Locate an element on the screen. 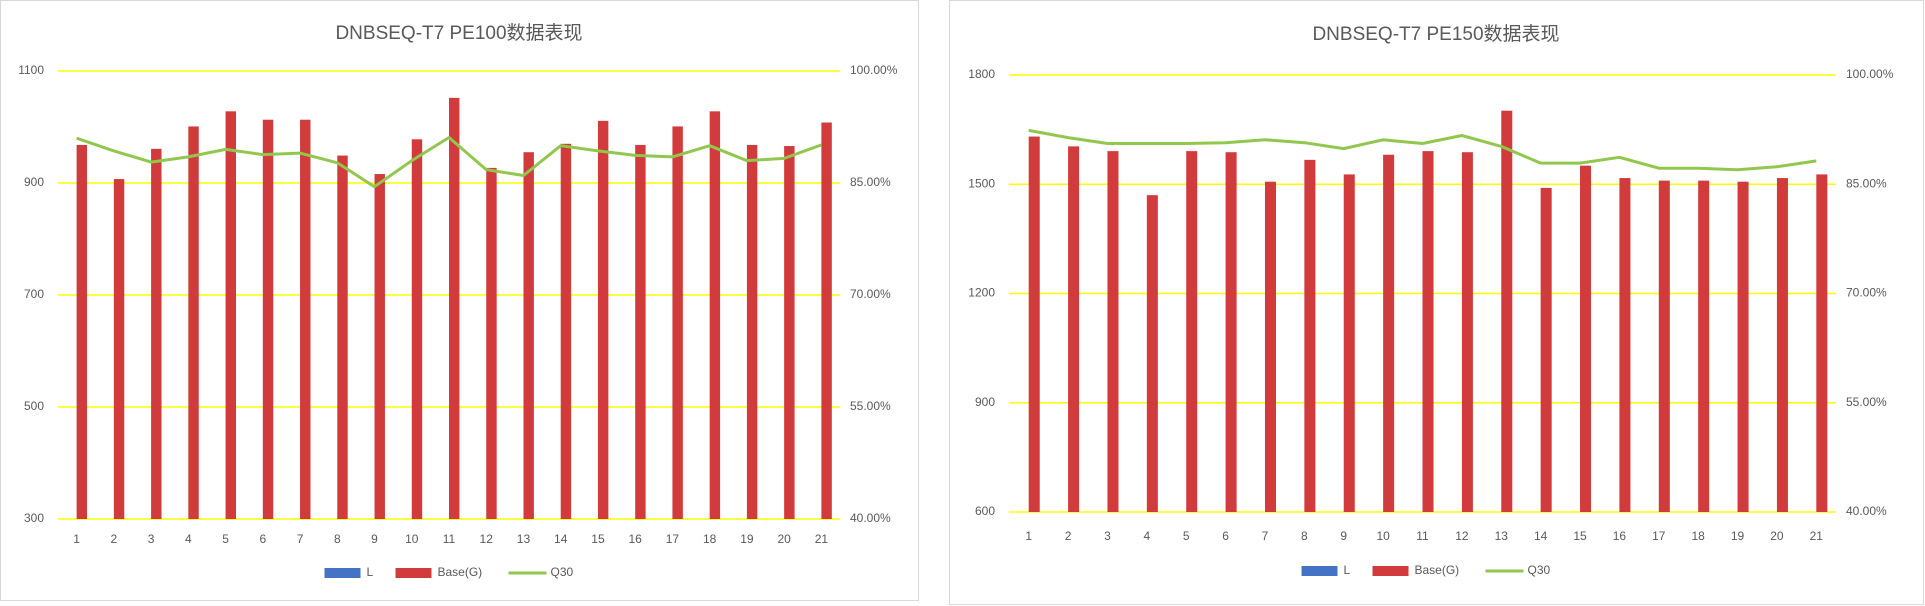  y2-tick-label: 85.00% is located at coordinates (1866, 183).